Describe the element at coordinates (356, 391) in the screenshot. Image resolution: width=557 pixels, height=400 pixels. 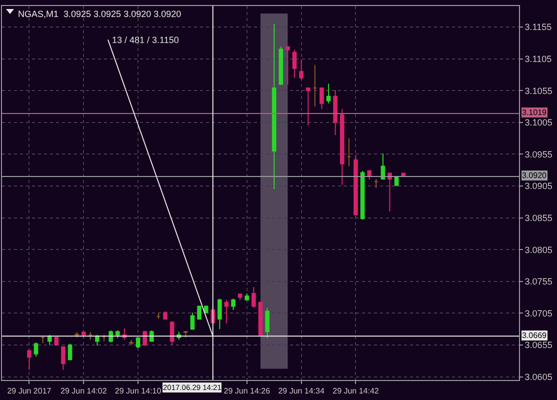
I see `x-tick-label: 29 Jun 14:42` at that location.